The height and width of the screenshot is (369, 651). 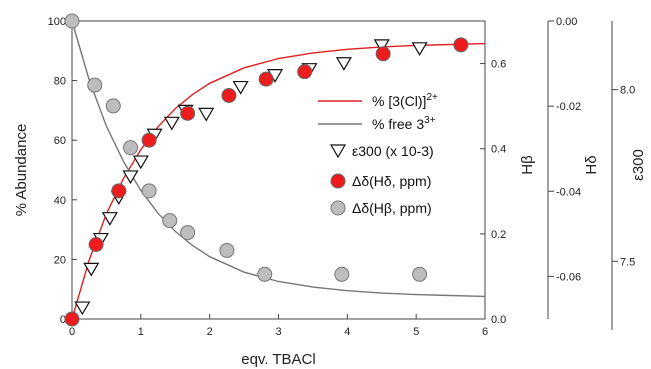 What do you see at coordinates (498, 320) in the screenshot?
I see `hbeta-tick-label: 0.0` at bounding box center [498, 320].